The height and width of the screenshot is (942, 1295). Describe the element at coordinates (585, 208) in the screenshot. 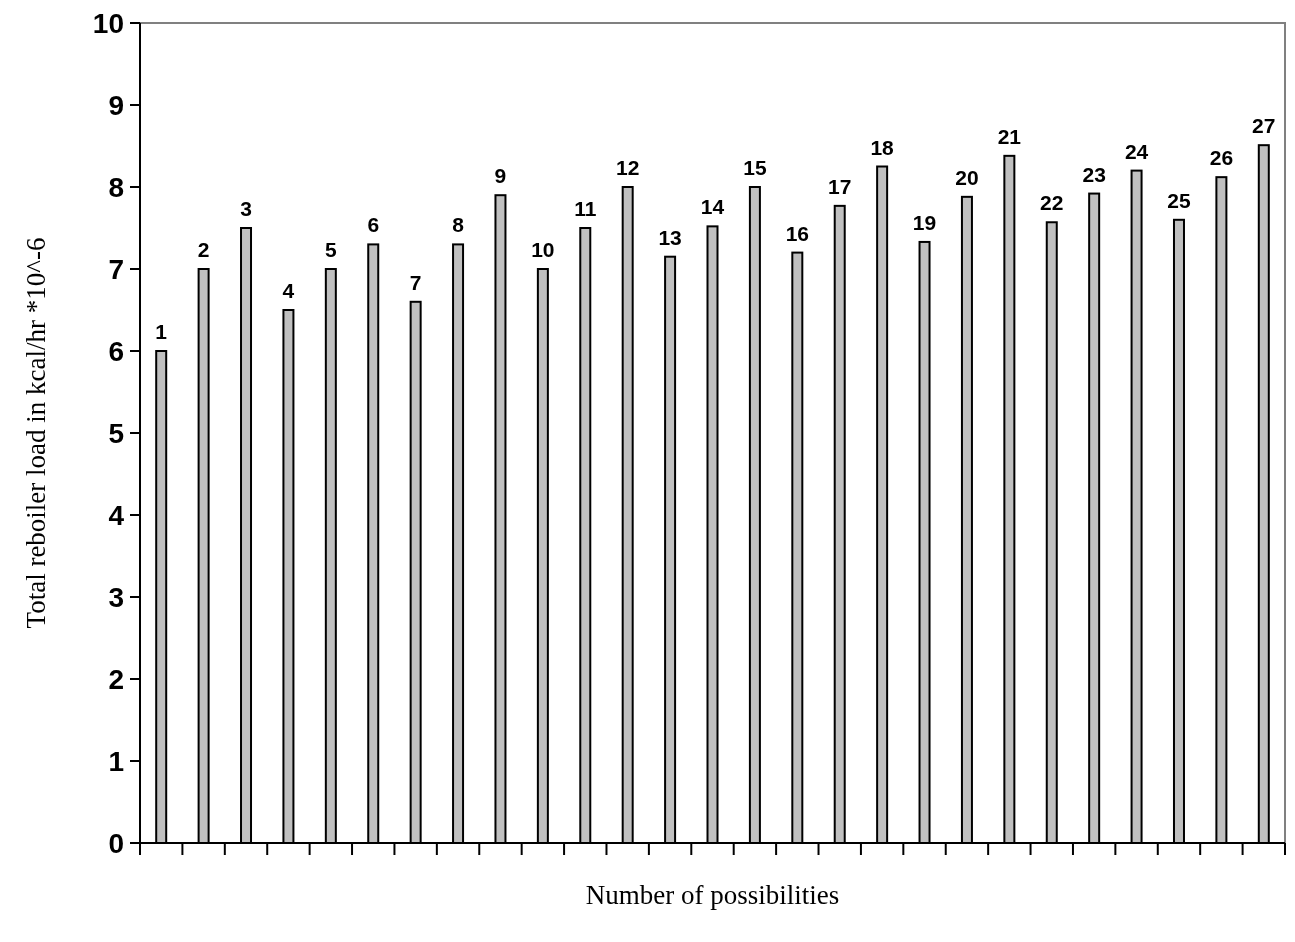

I see `x-tick-label: 11` at that location.